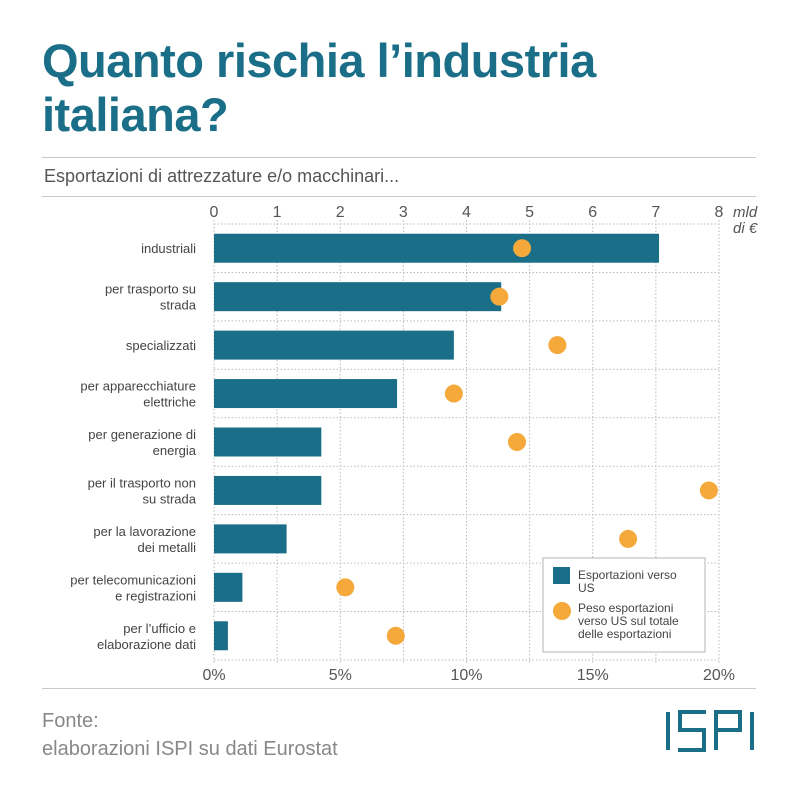  What do you see at coordinates (133, 579) in the screenshot?
I see `category-label: per telecomunicazioni` at bounding box center [133, 579].